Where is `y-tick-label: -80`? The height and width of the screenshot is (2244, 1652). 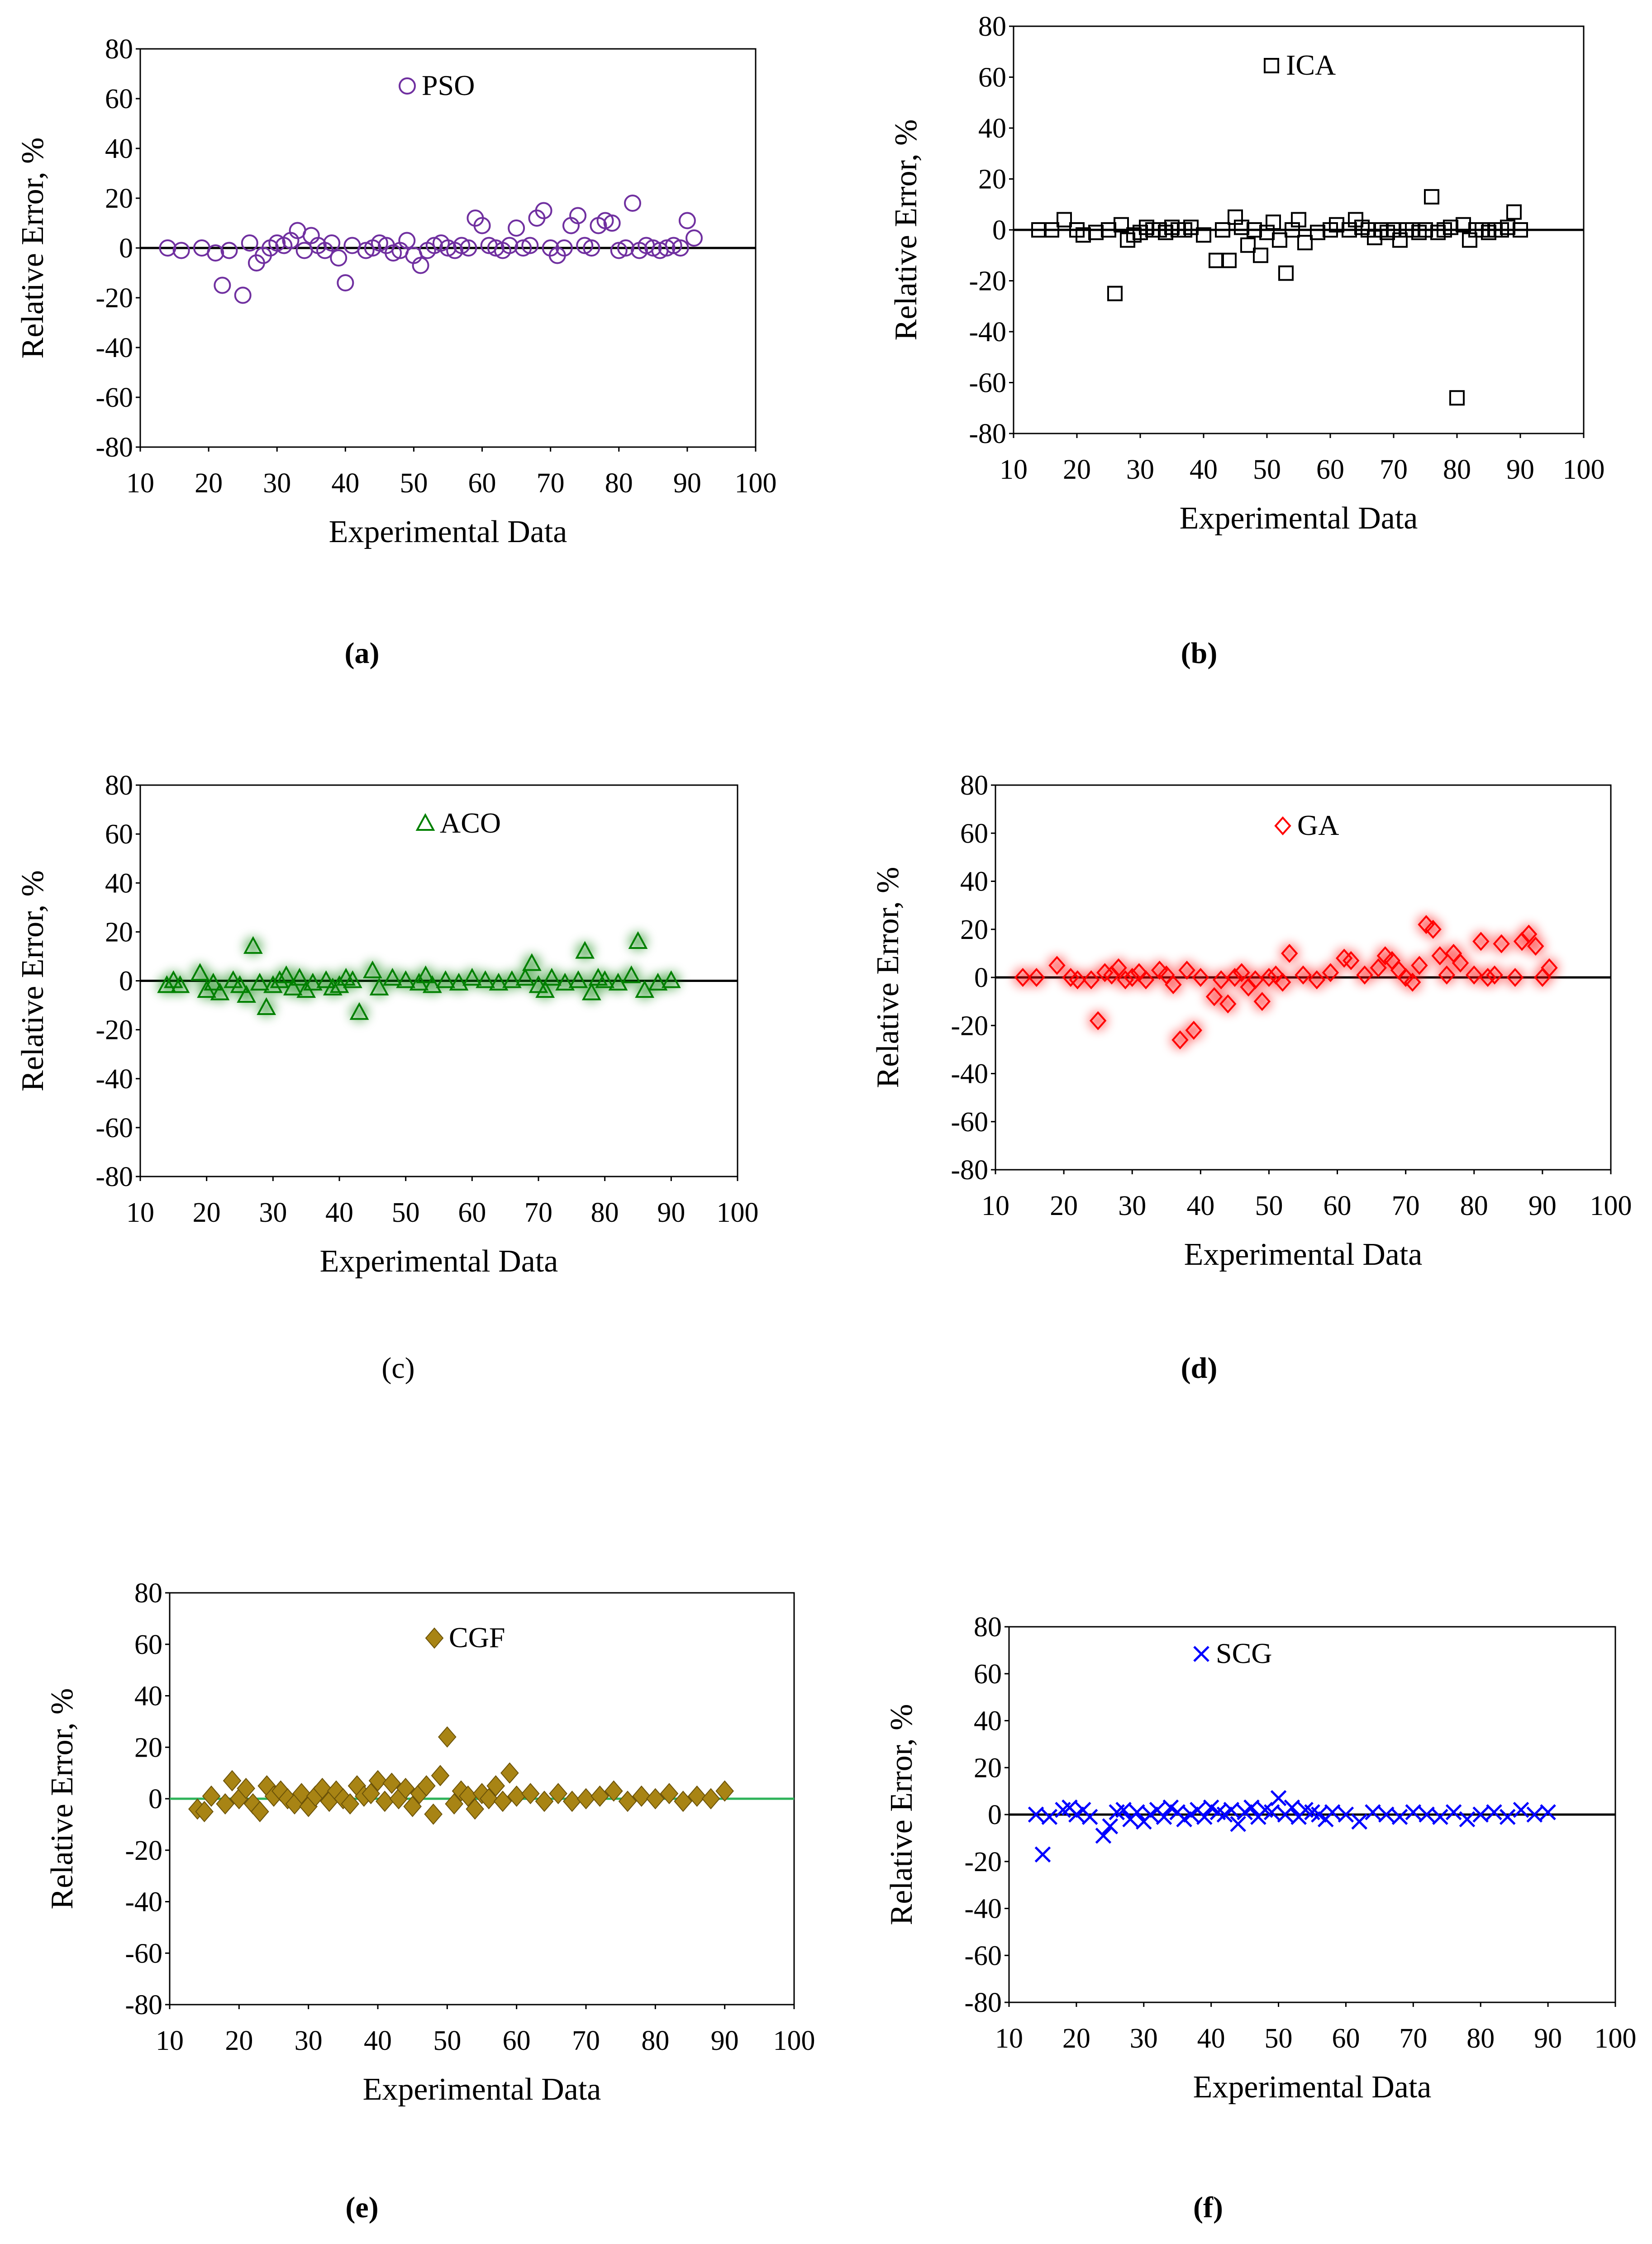
y-tick-label: -80 is located at coordinates (143, 2005).